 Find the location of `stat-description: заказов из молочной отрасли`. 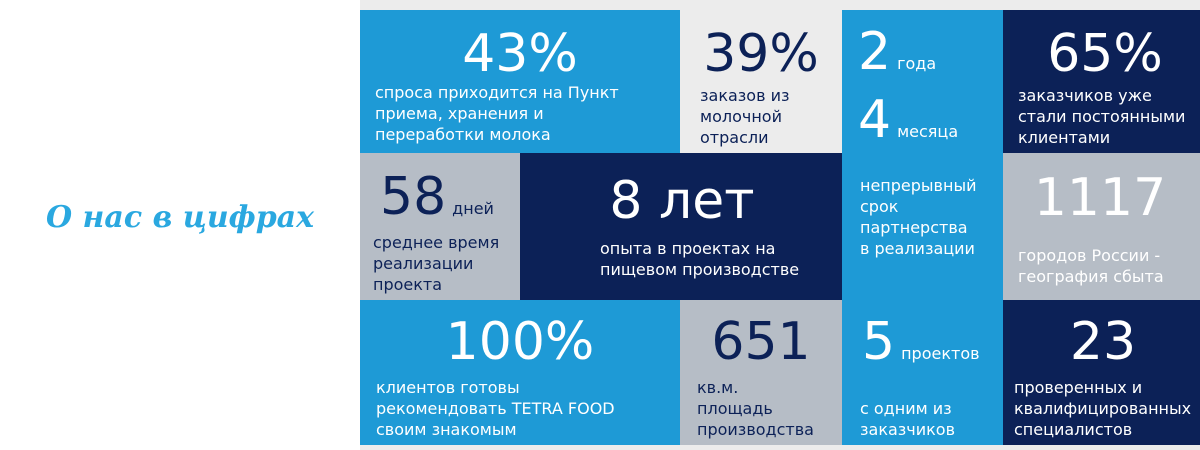

stat-description: заказов из молочной отрасли is located at coordinates (745, 116).